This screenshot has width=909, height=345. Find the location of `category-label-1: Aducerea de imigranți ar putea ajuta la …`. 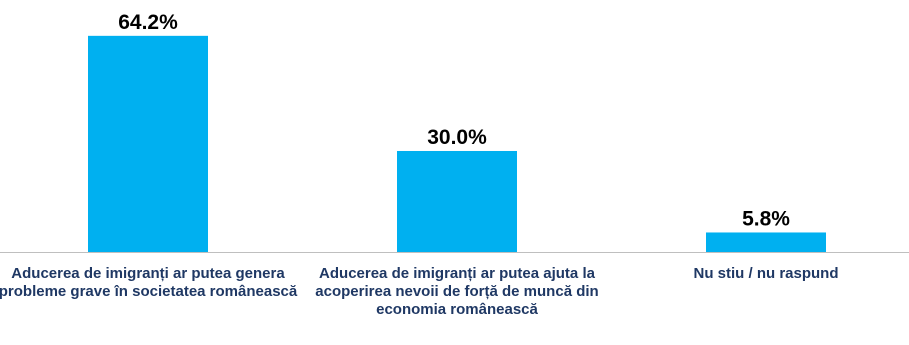

category-label-1: Aducerea de imigranți ar putea ajuta la … is located at coordinates (457, 291).